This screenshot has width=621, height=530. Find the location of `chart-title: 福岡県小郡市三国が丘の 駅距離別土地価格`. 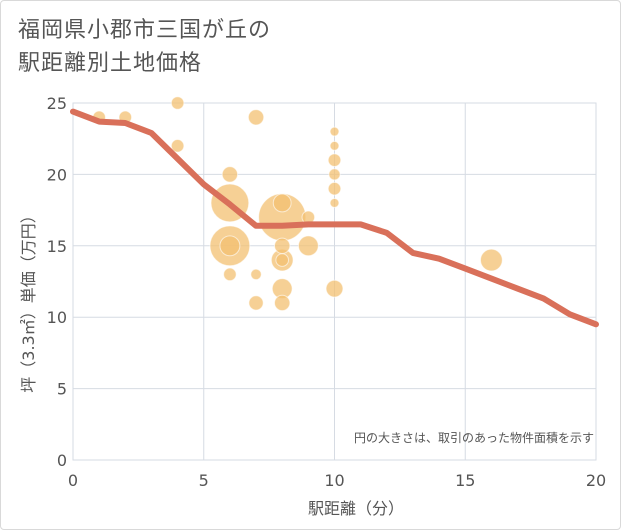

chart-title: 福岡県小郡市三国が丘の 駅距離別土地価格 is located at coordinates (145, 47).